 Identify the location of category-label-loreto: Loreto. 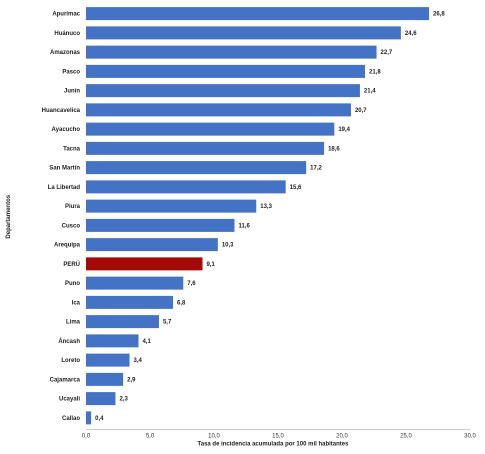
(70, 361).